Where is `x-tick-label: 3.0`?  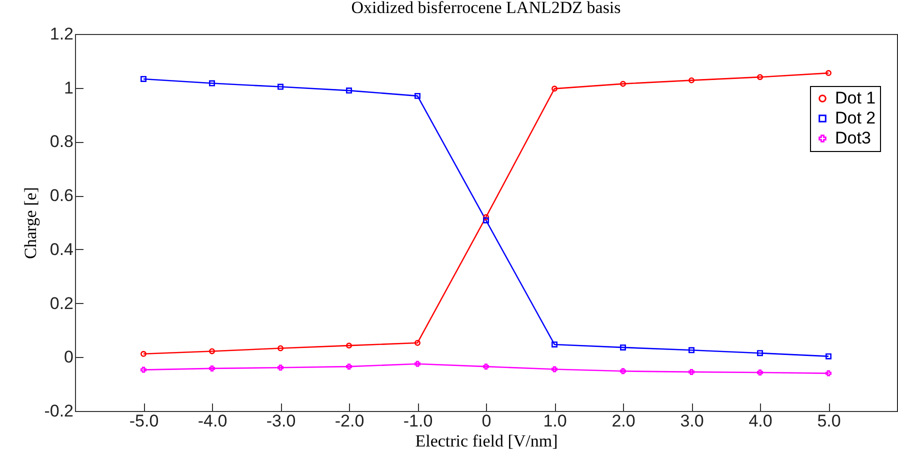 x-tick-label: 3.0 is located at coordinates (692, 421).